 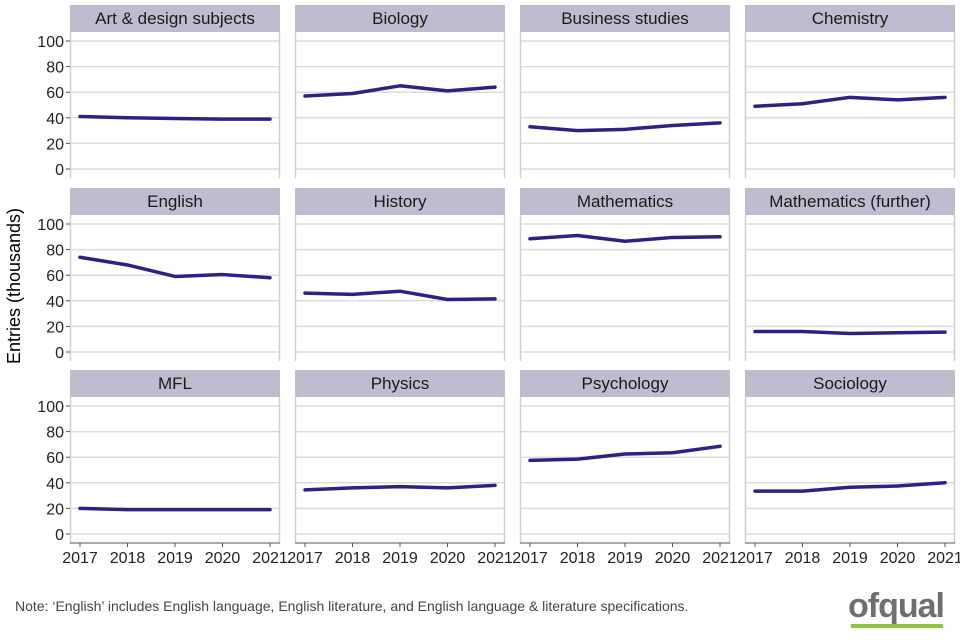 I want to click on panel-biology: Biology, so click(x=400, y=91).